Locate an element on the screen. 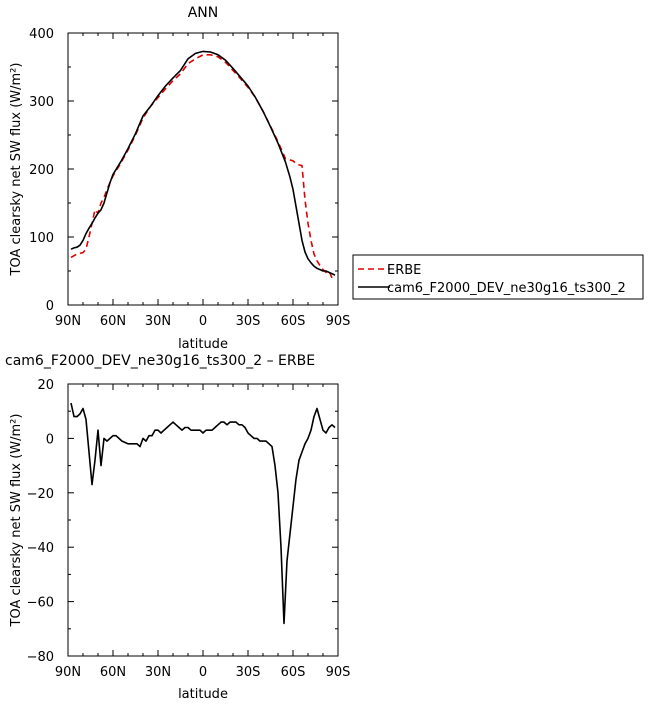 The image size is (648, 704). y-tick-label: 400 is located at coordinates (41, 34).